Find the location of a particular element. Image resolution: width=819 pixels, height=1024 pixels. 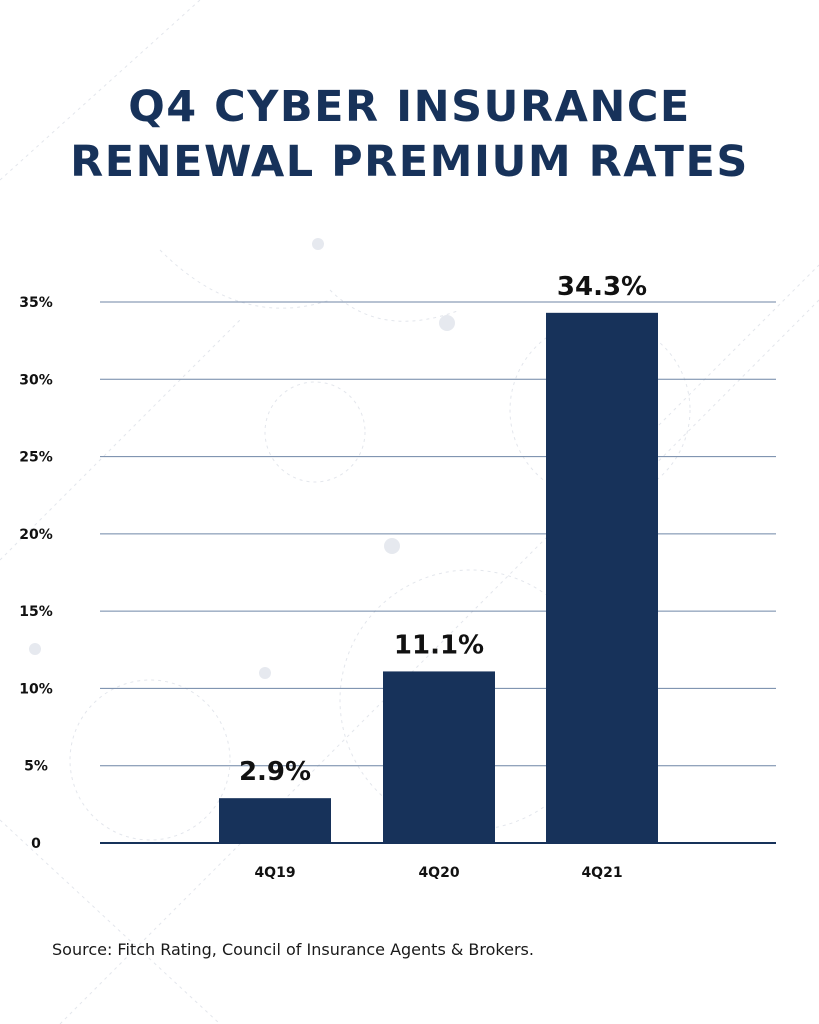

y-tick-label: 30% is located at coordinates (36, 380).